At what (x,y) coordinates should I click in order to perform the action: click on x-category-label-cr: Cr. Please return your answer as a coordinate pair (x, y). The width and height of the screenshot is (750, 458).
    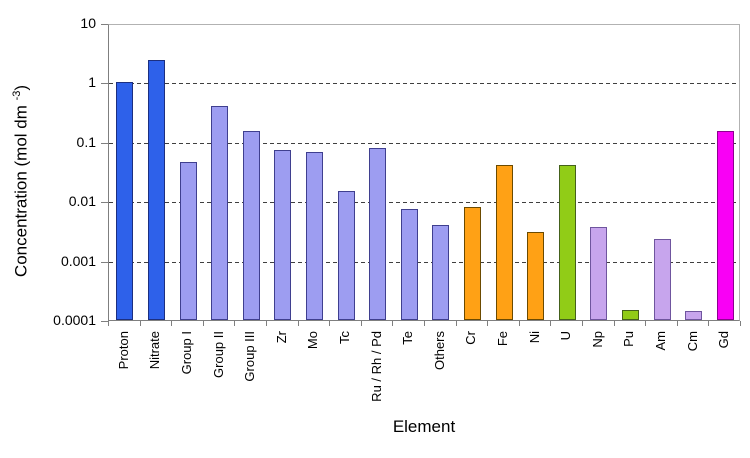
    Looking at the image, I should click on (470, 338).